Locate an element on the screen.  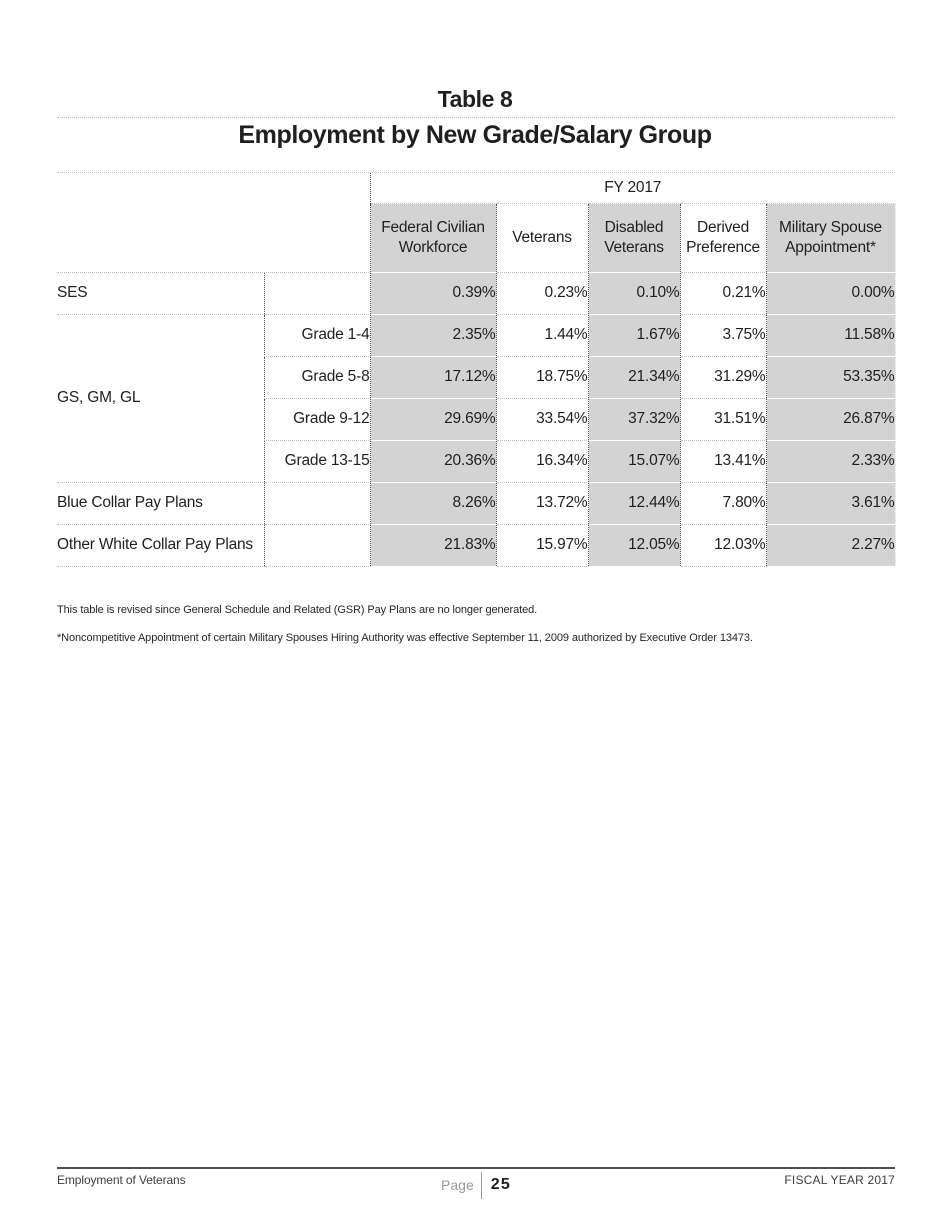
table-subtitle: Employment by New Grade/Salary Group is located at coordinates (475, 135).